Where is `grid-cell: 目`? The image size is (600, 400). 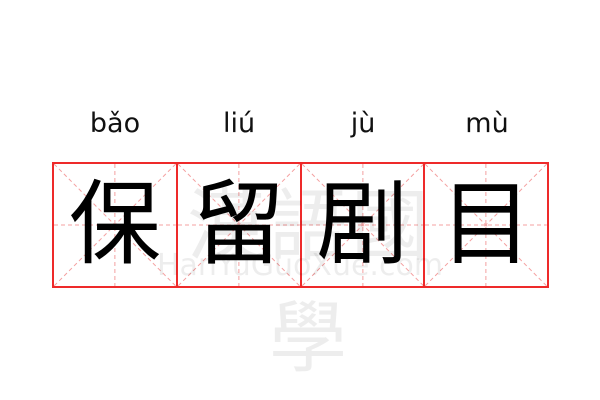
grid-cell: 目 is located at coordinates (486, 225).